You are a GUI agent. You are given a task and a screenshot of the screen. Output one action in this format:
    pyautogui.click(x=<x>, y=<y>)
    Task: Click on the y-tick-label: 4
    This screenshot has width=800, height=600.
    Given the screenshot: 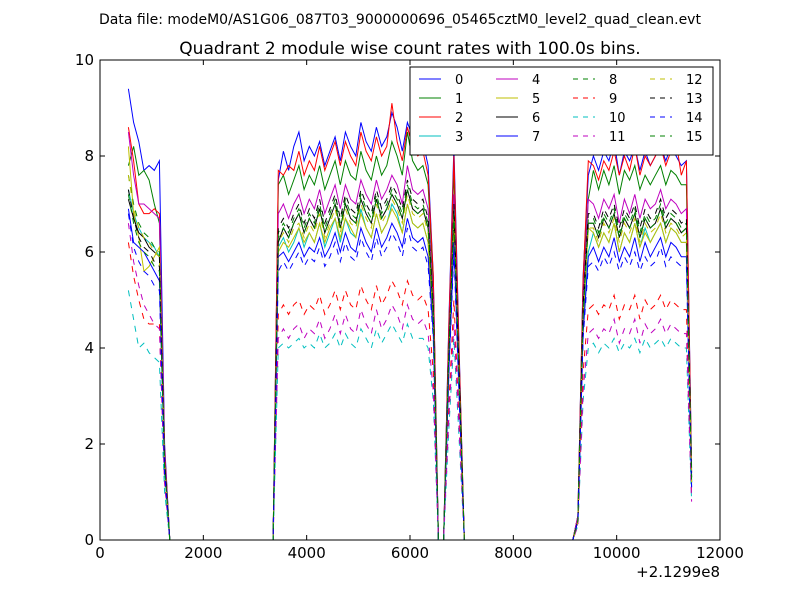 What is the action you would take?
    pyautogui.click(x=89, y=348)
    